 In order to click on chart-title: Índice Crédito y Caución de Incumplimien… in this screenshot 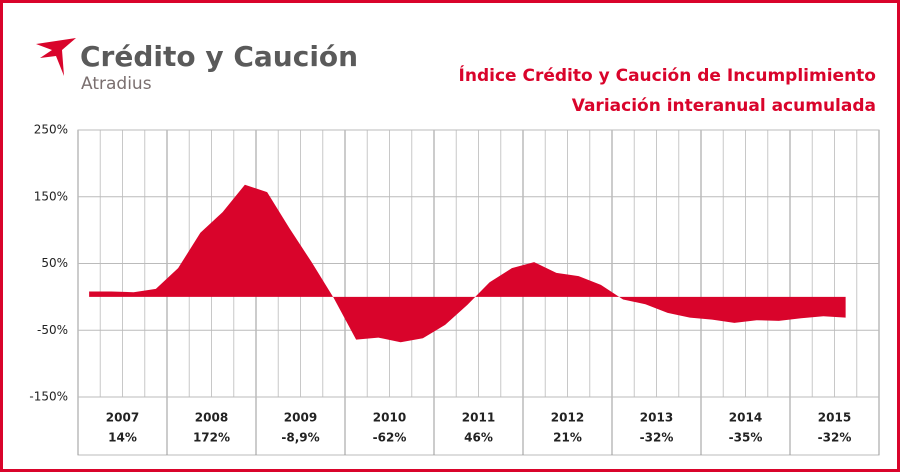, I will do `click(667, 75)`.